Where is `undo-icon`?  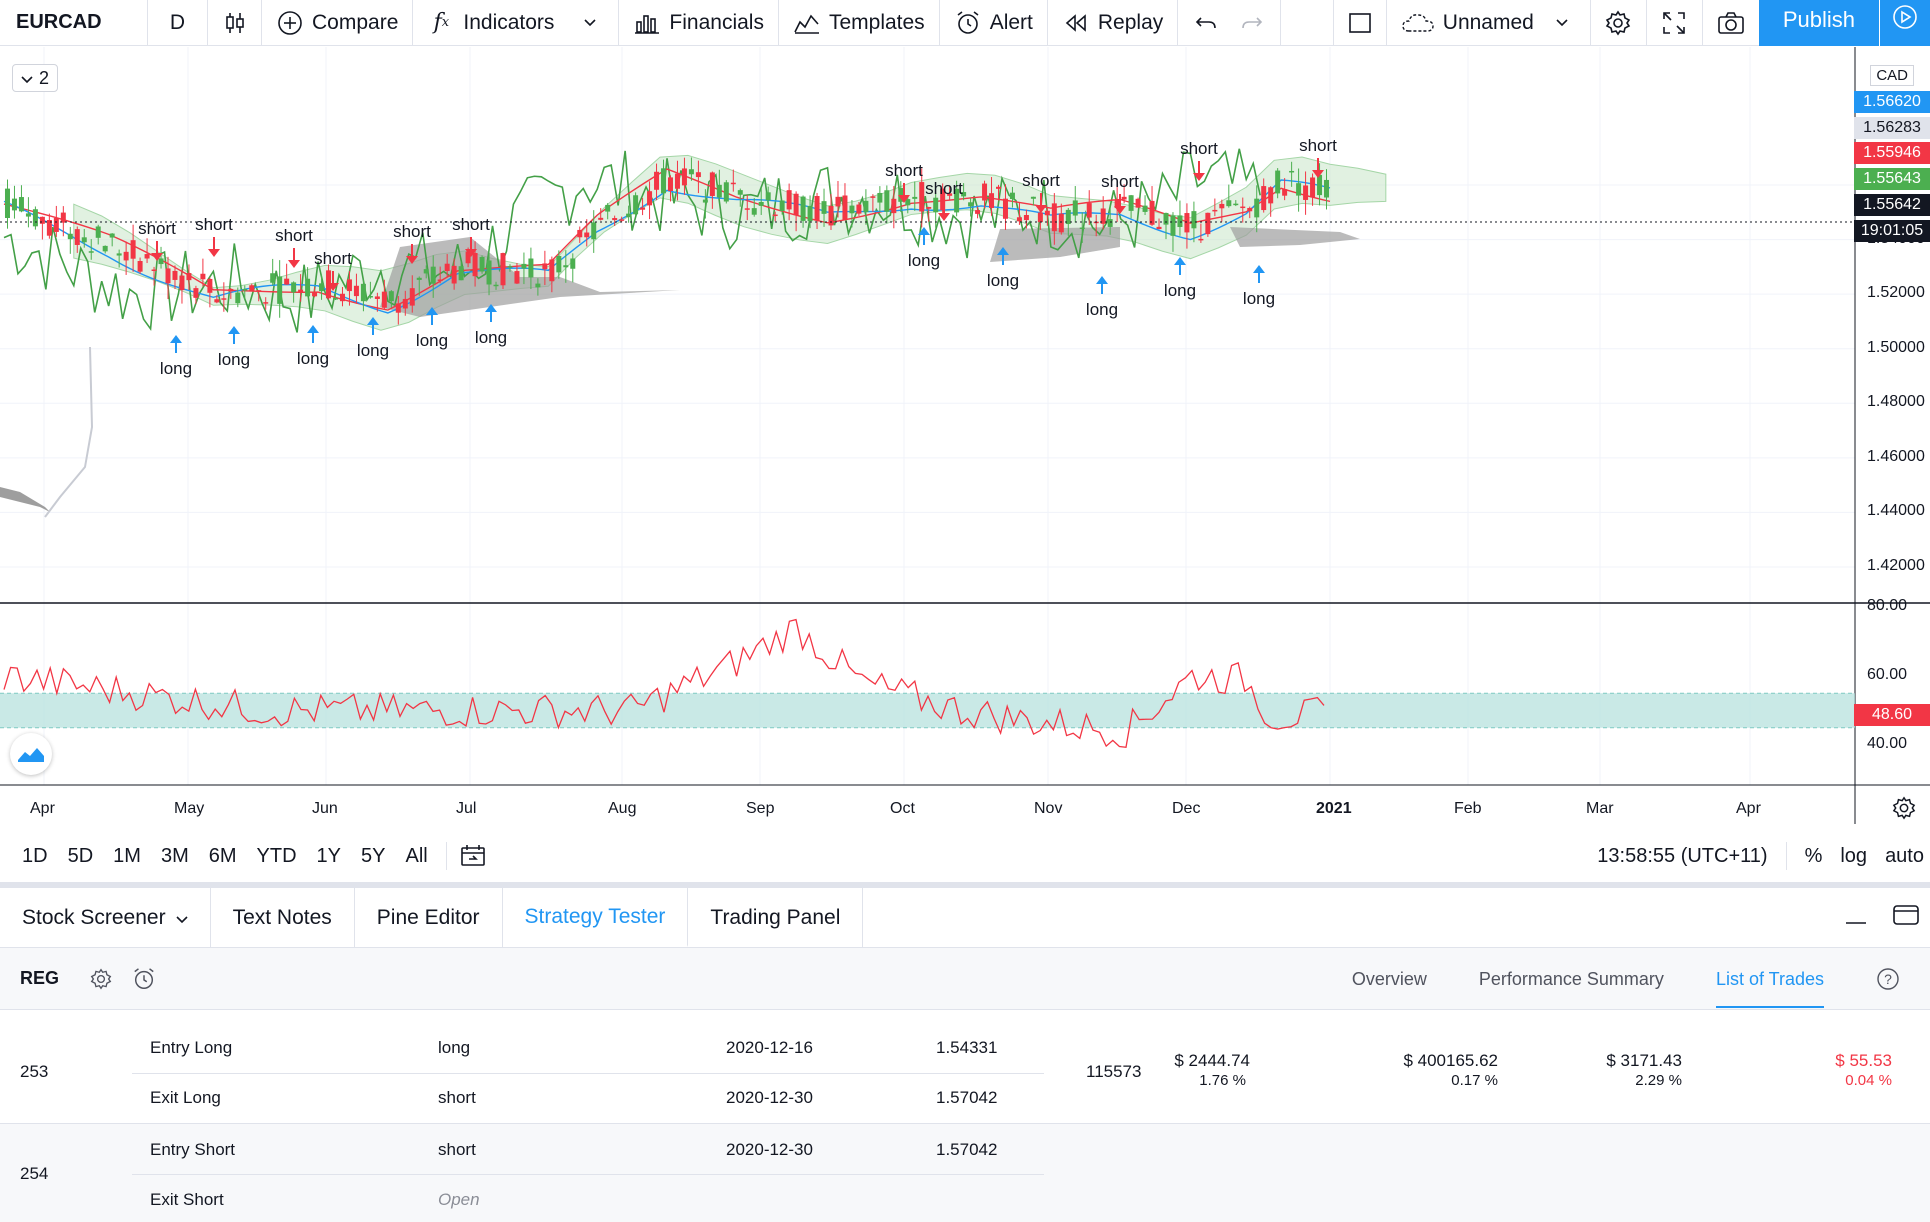 undo-icon is located at coordinates (1206, 23).